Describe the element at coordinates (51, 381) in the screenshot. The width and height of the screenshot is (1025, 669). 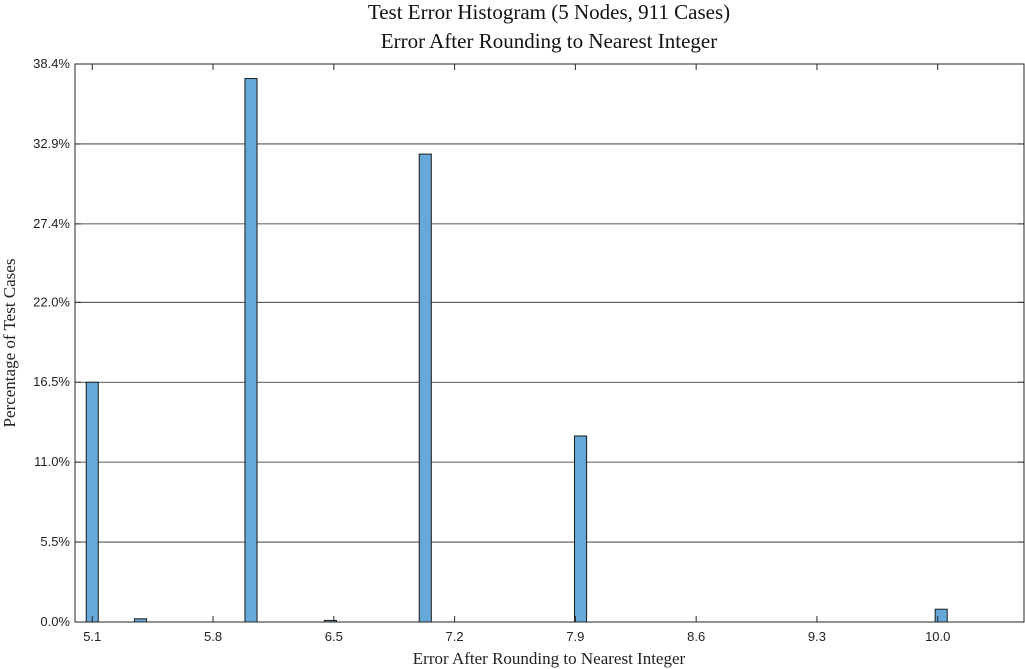
I see `y-tick-label: 16.5%` at that location.